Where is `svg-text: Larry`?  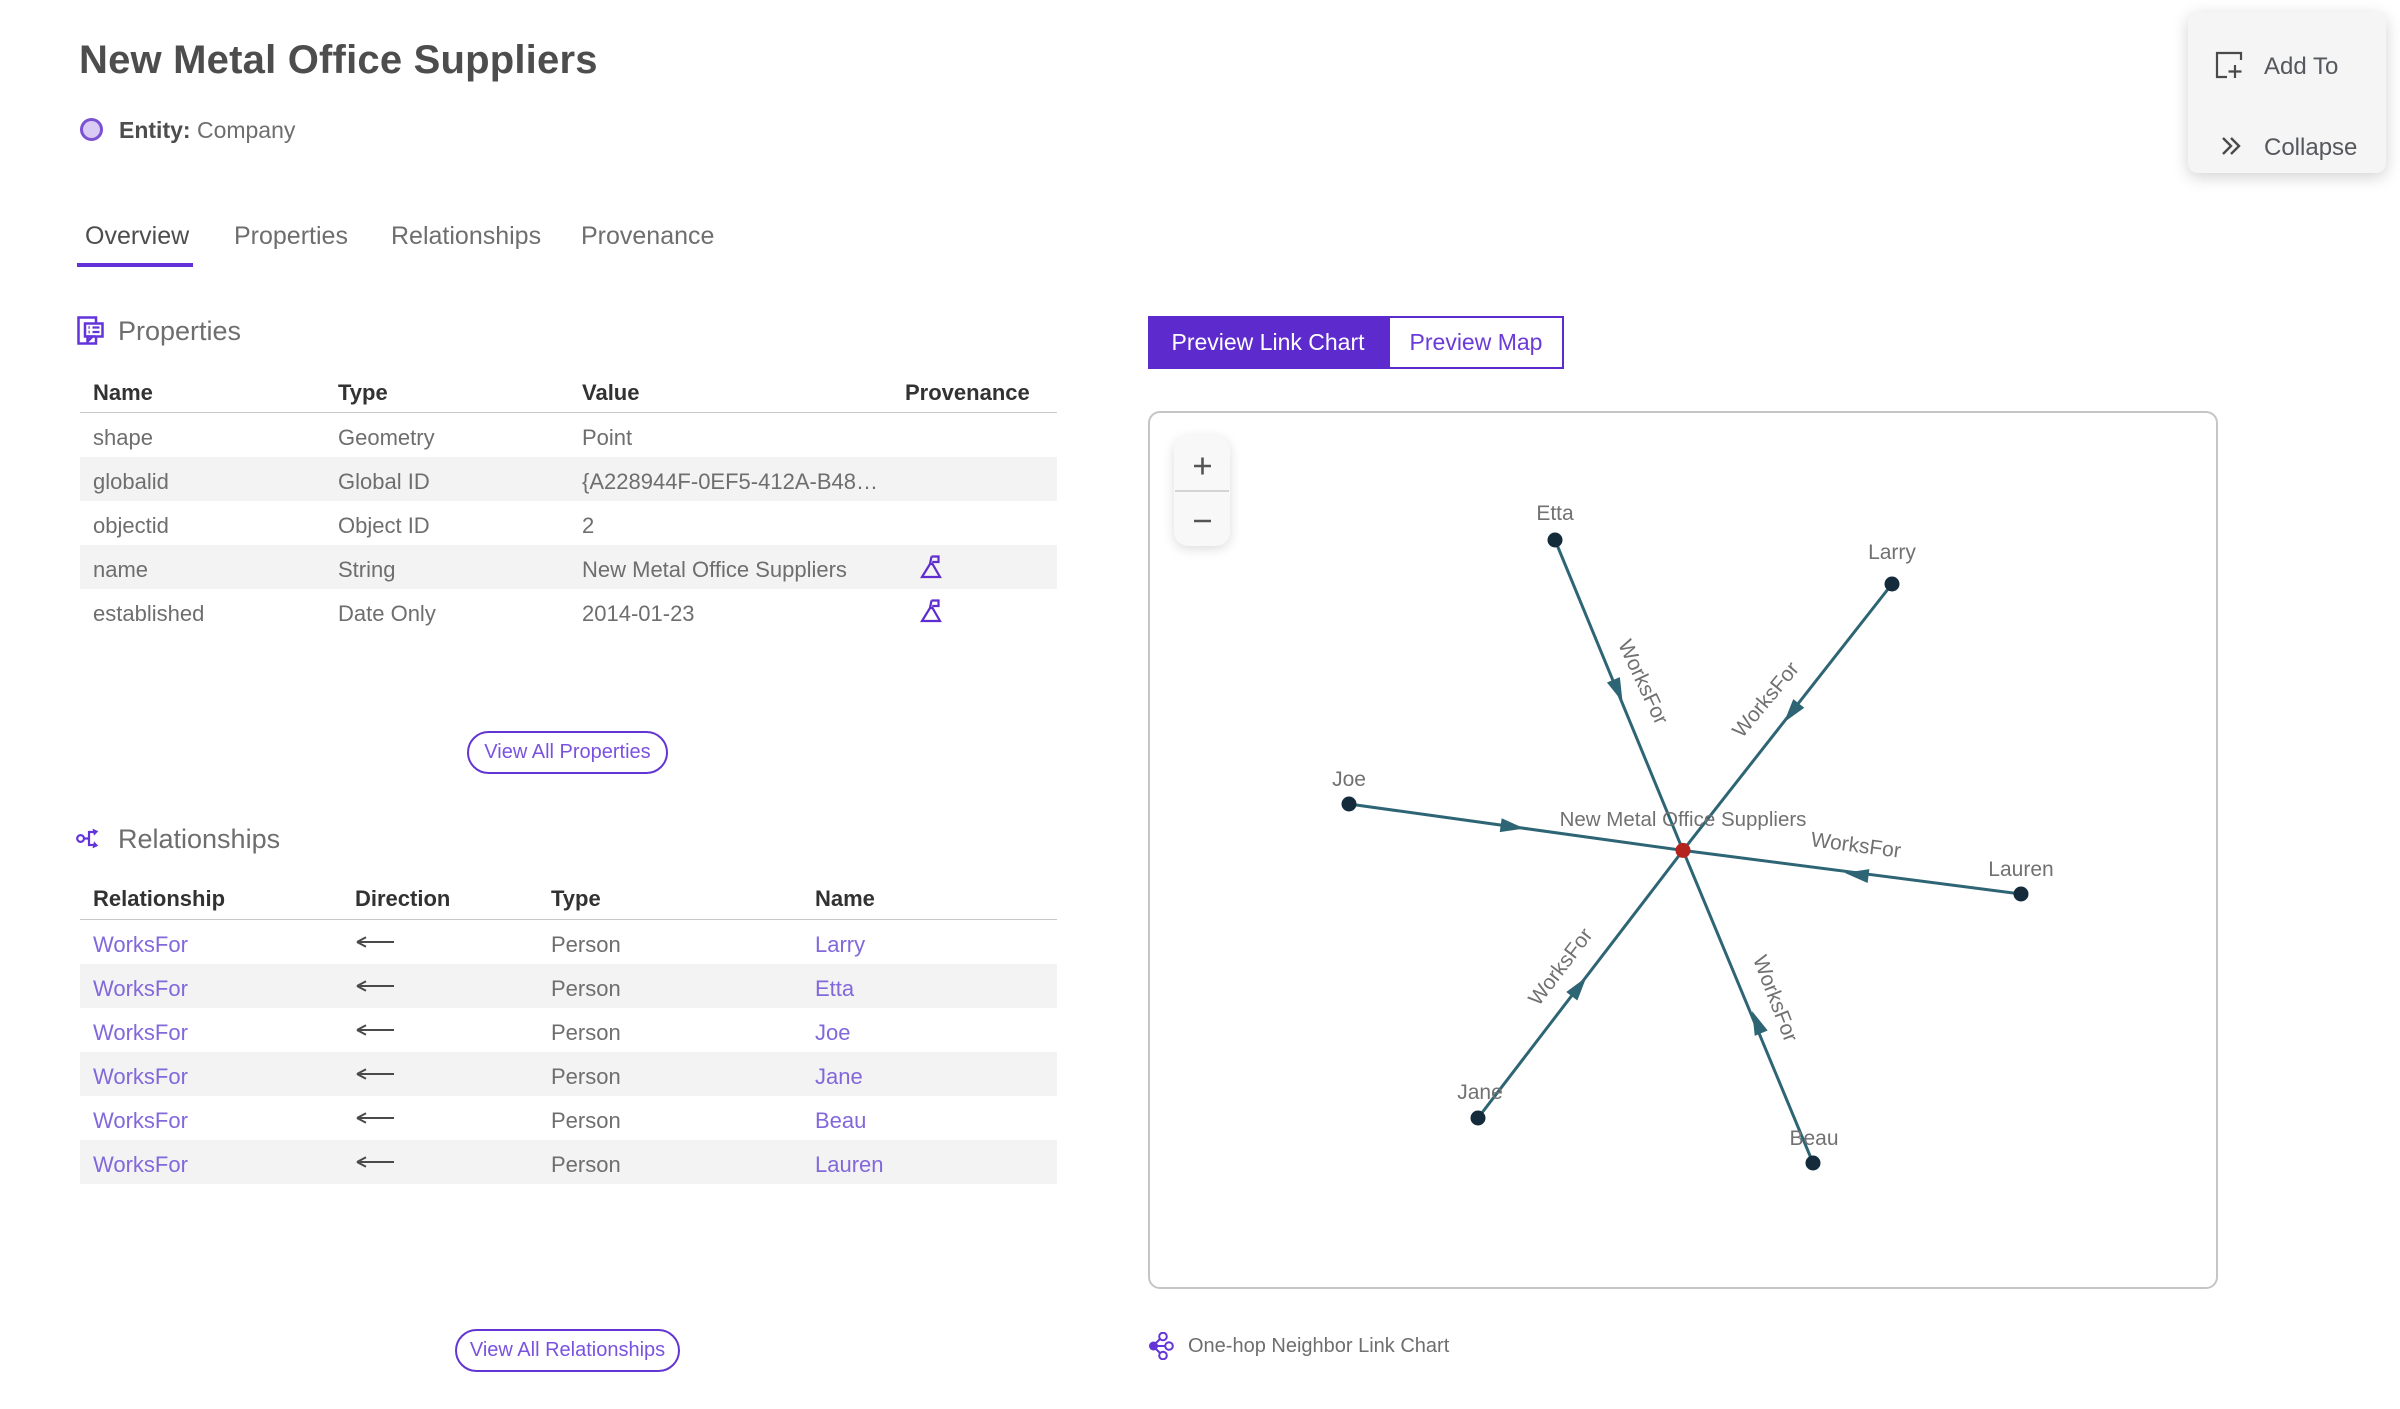 svg-text: Larry is located at coordinates (1892, 552).